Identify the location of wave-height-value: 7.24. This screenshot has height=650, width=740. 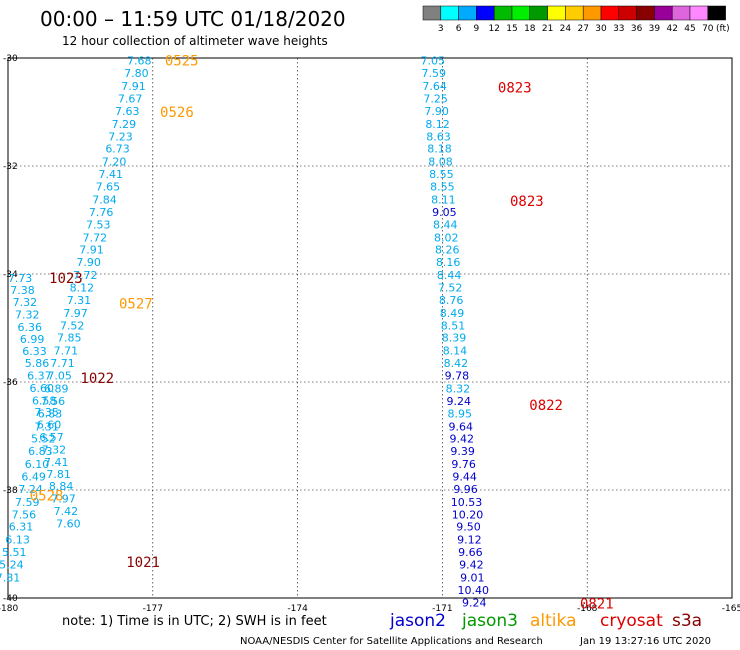
(30, 489).